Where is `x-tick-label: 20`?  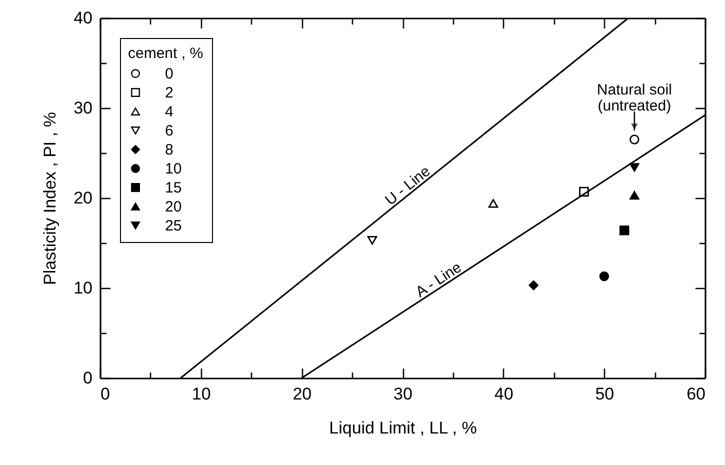 x-tick-label: 20 is located at coordinates (302, 394).